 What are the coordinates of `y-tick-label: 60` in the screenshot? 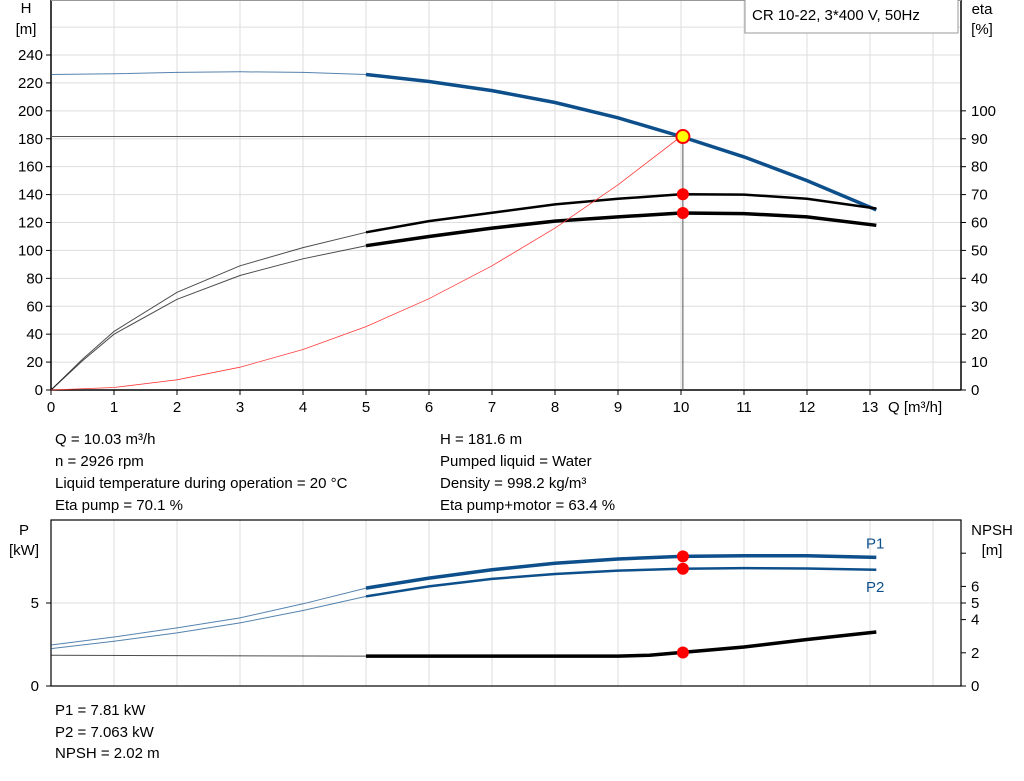 It's located at (34, 306).